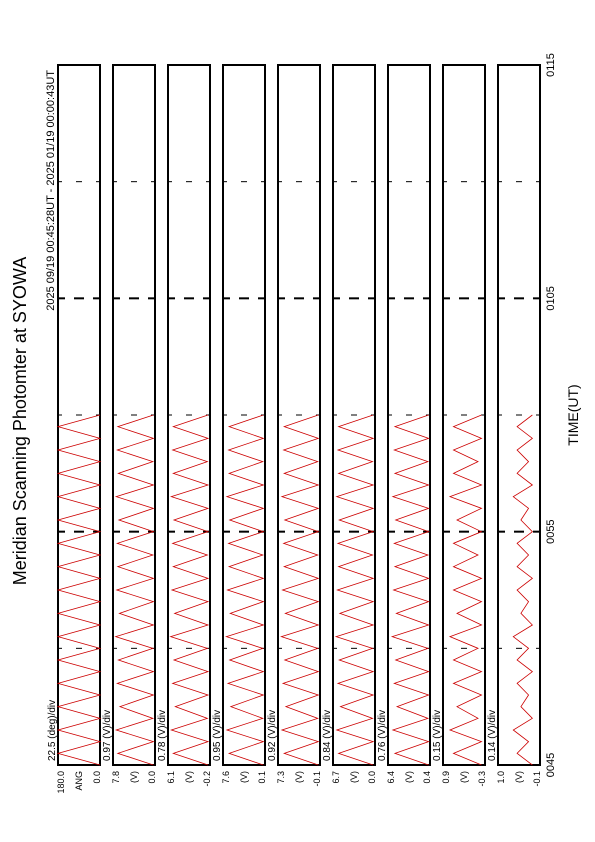  Describe the element at coordinates (551, 765) in the screenshot. I see `x-tick-label: 0045` at that location.